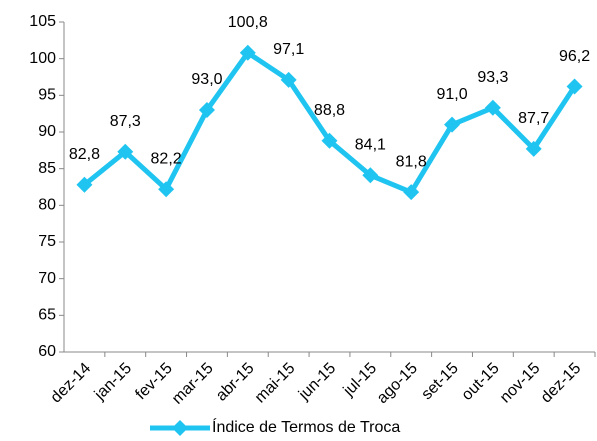 The image size is (597, 441). I want to click on x-tick-label: dez-14, so click(71, 383).